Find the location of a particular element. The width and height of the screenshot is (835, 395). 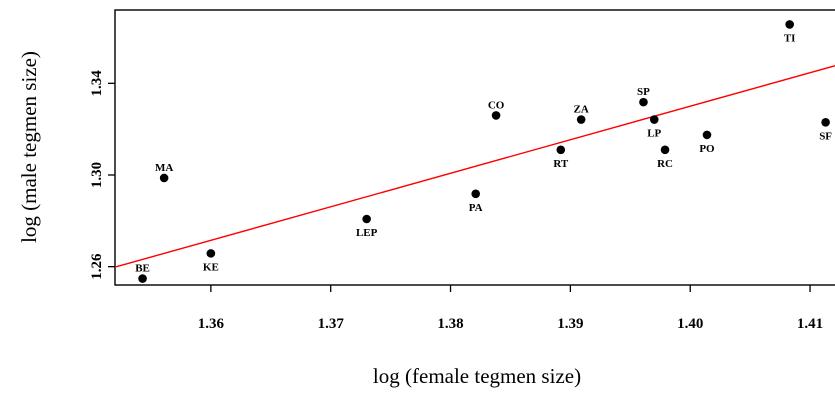

data-point-label: CO is located at coordinates (496, 105).